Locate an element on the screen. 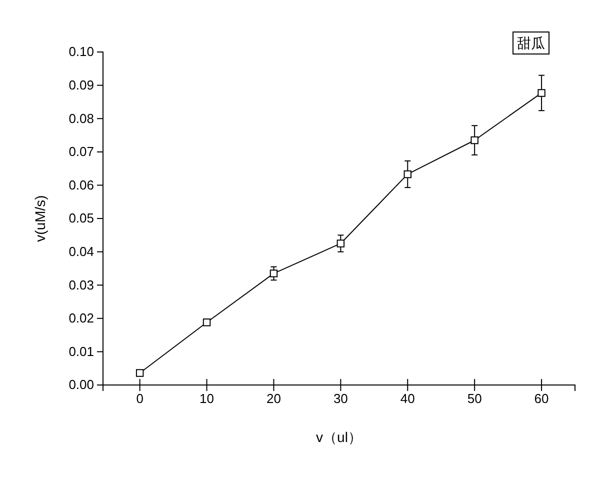 This screenshot has height=481, width=612. x-tick-label: 60 is located at coordinates (541, 398).